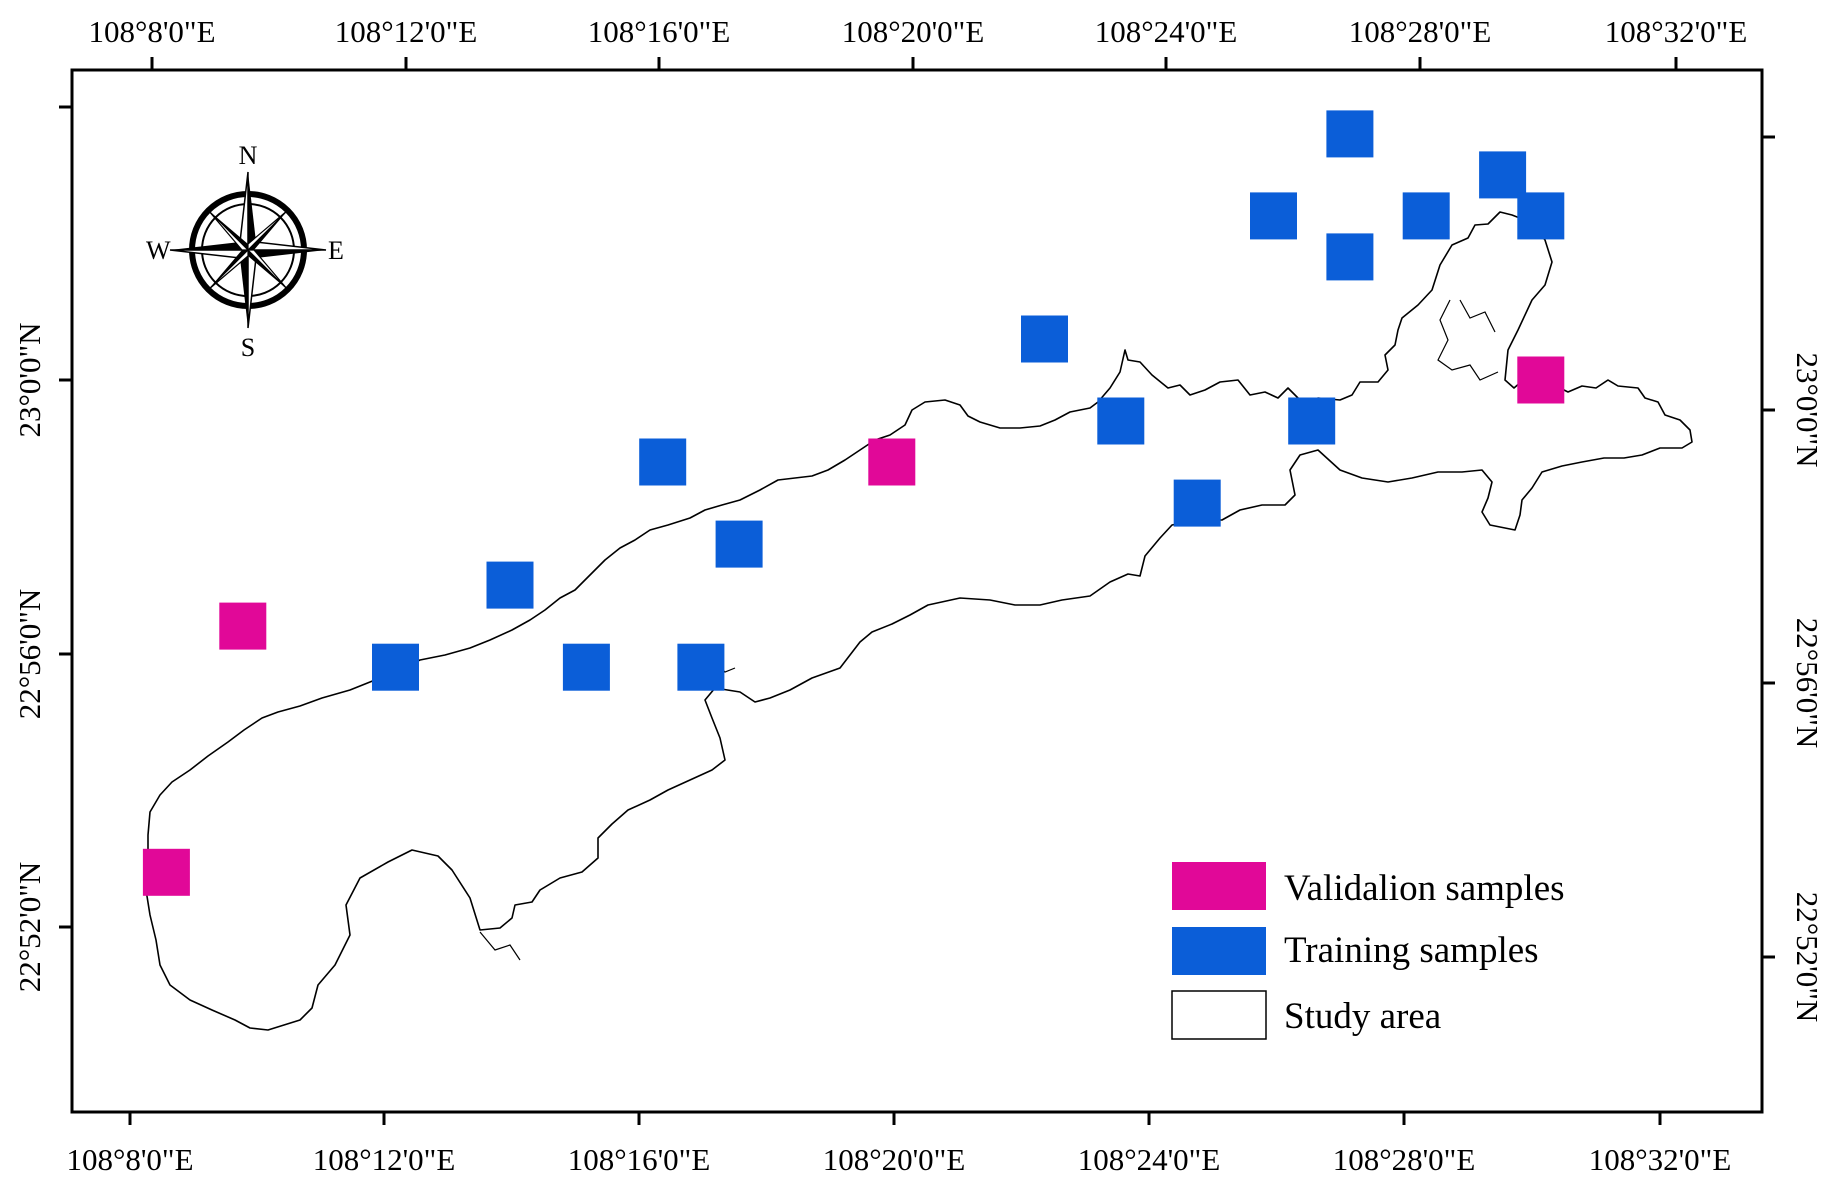 The width and height of the screenshot is (1827, 1181). Describe the element at coordinates (639, 1159) in the screenshot. I see `bottom-lon-label: 108°16'0"E` at that location.